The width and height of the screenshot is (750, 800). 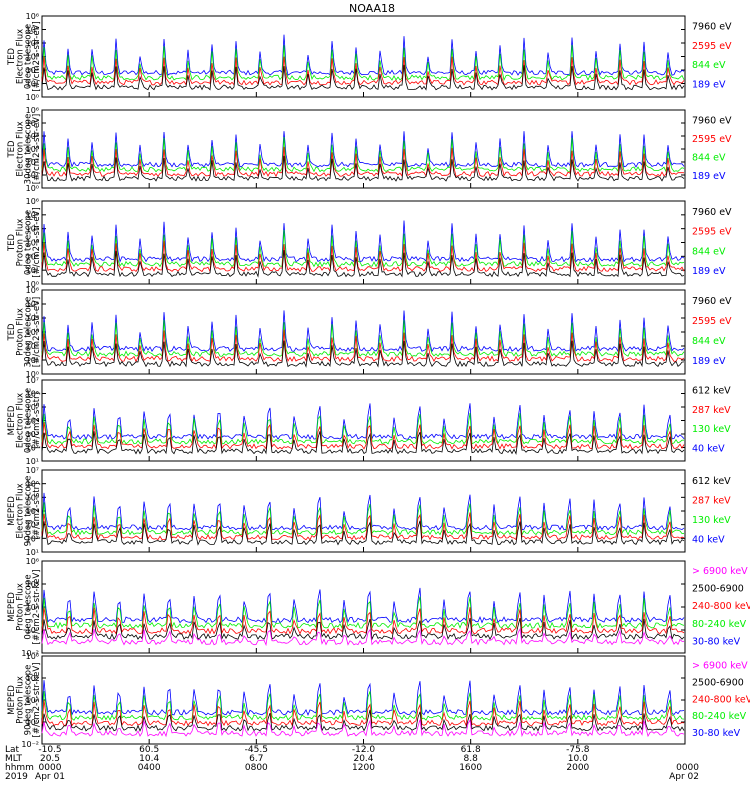 What do you see at coordinates (363, 759) in the screenshot?
I see `x-axis-cell: 20.4` at bounding box center [363, 759].